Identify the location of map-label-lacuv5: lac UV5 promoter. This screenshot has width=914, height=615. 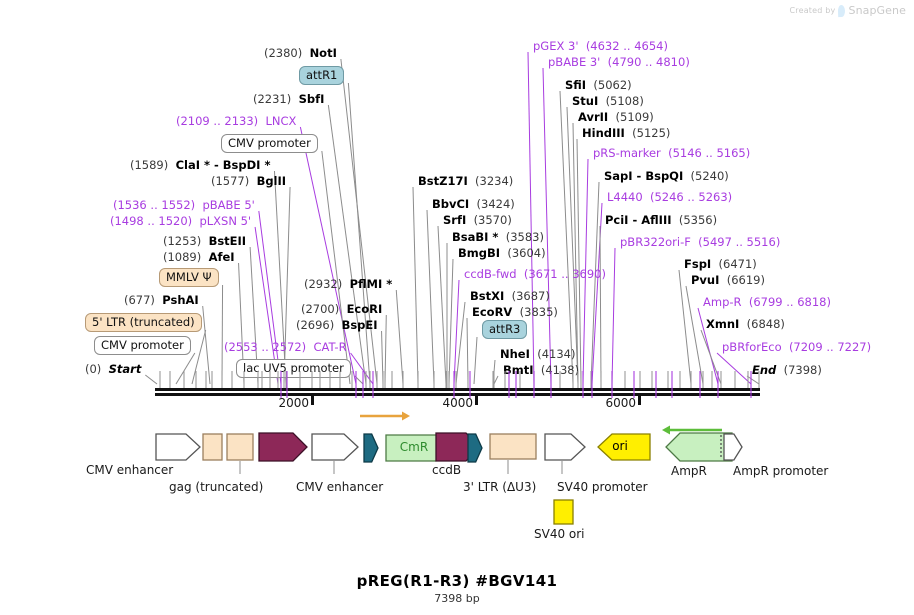
(293, 367).